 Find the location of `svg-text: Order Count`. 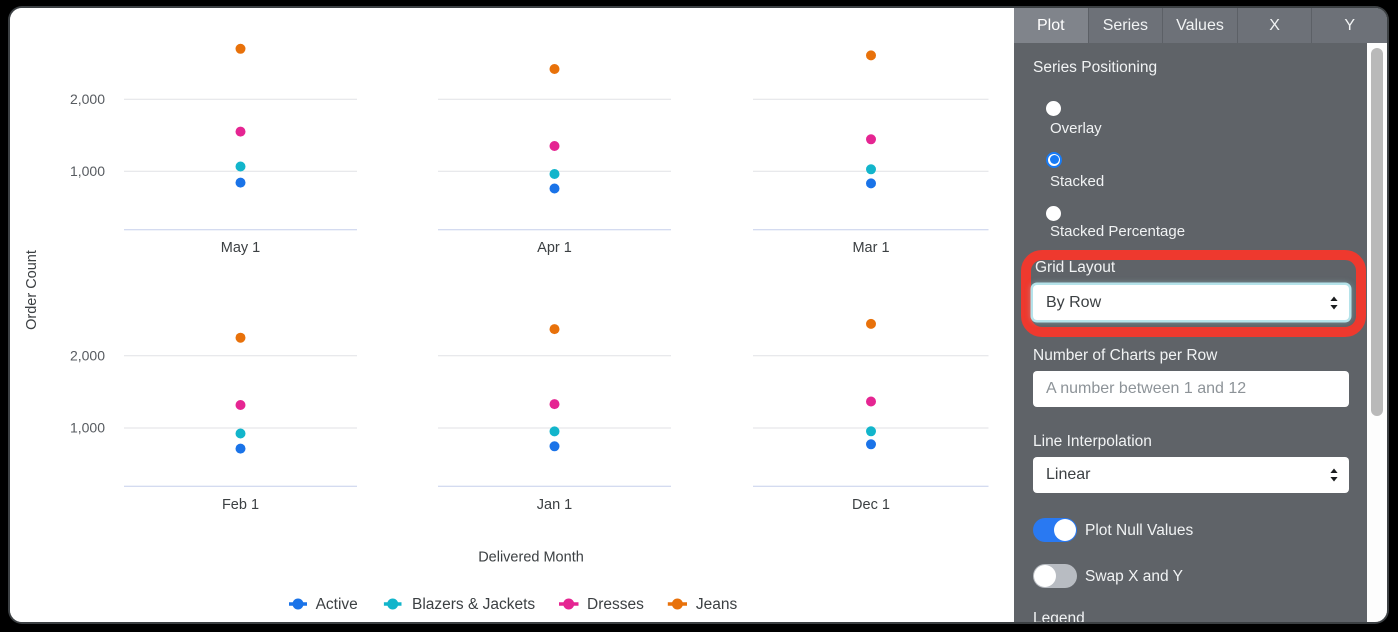

svg-text: Order Count is located at coordinates (32, 290).